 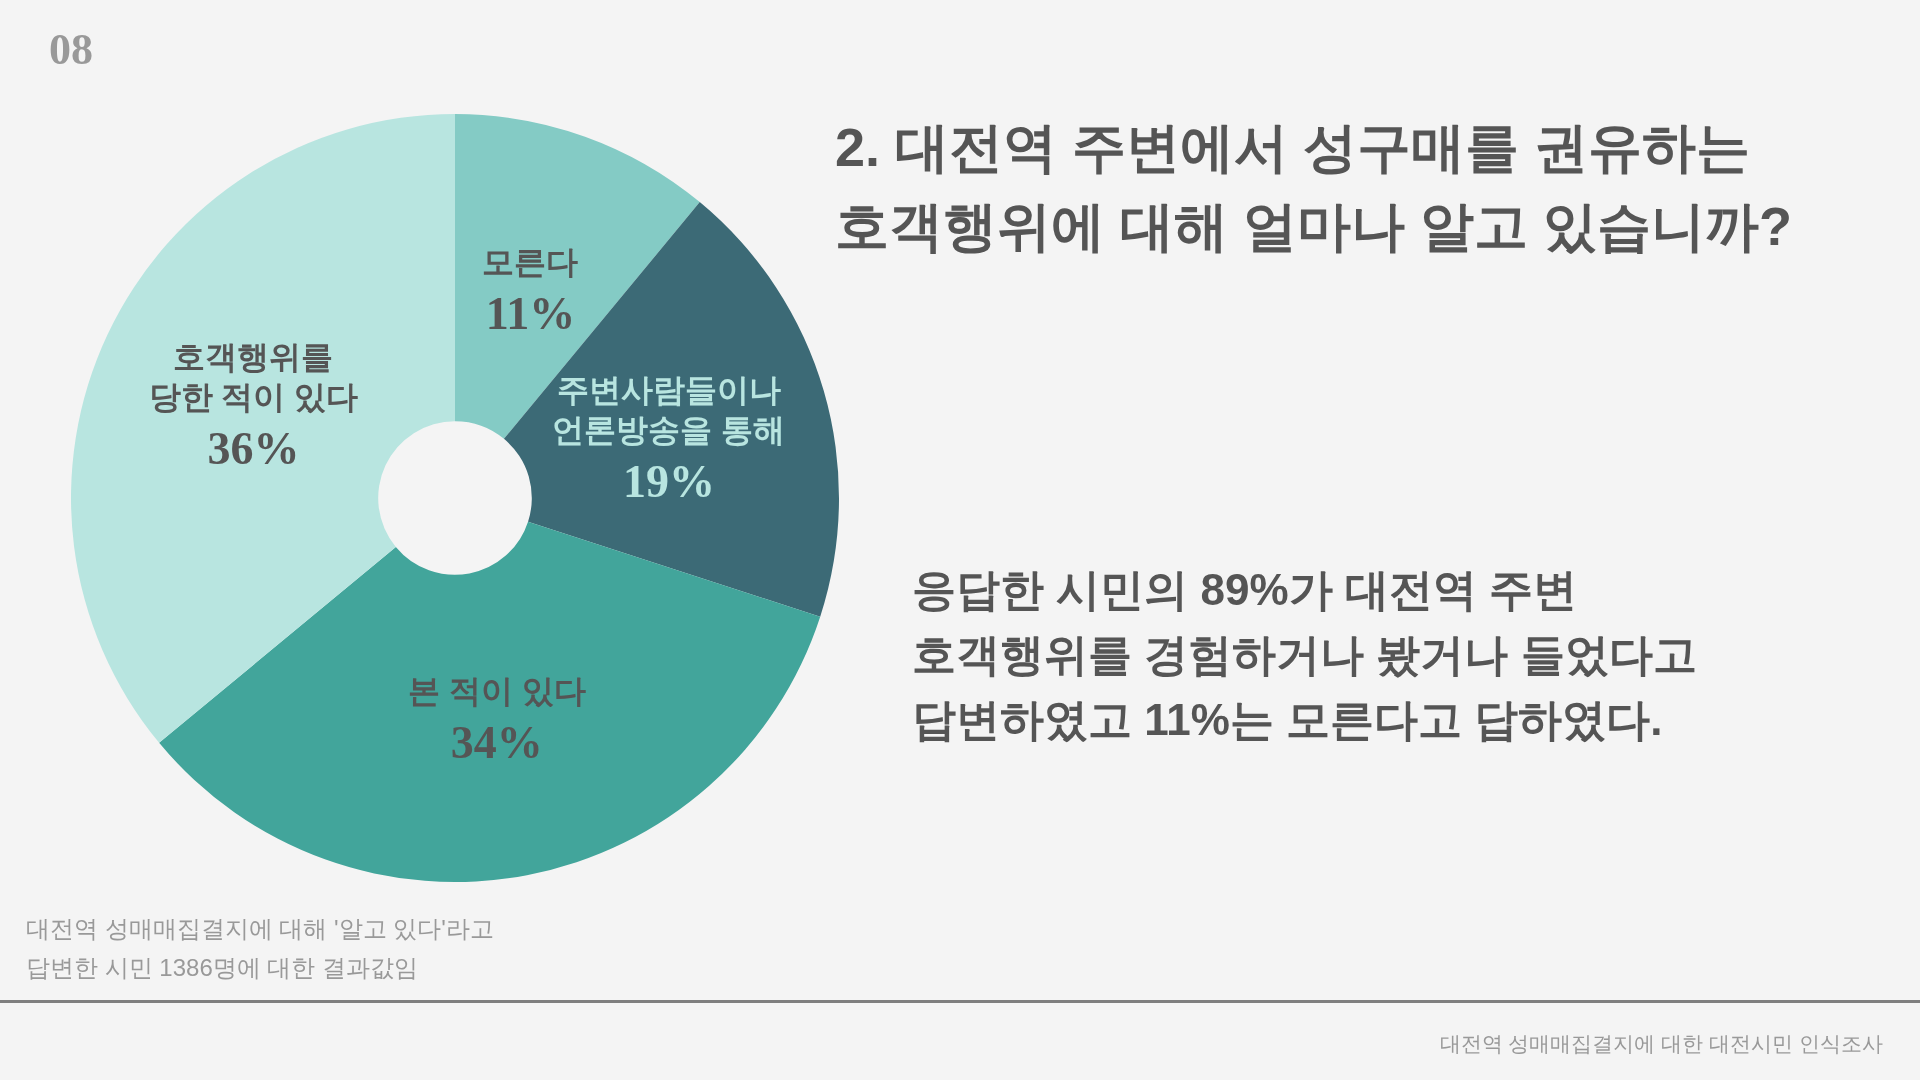 I want to click on annotation: 대전역 성매매집결지에 대한 대전시민 인식조사, so click(x=1661, y=1043).